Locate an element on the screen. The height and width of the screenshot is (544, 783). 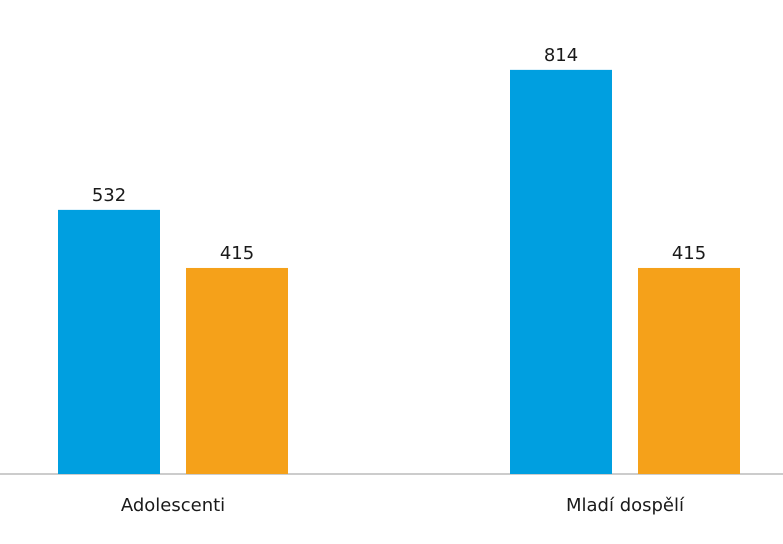
category-labels-group: Adolescenti Mladí dospělí is located at coordinates (403, 505).